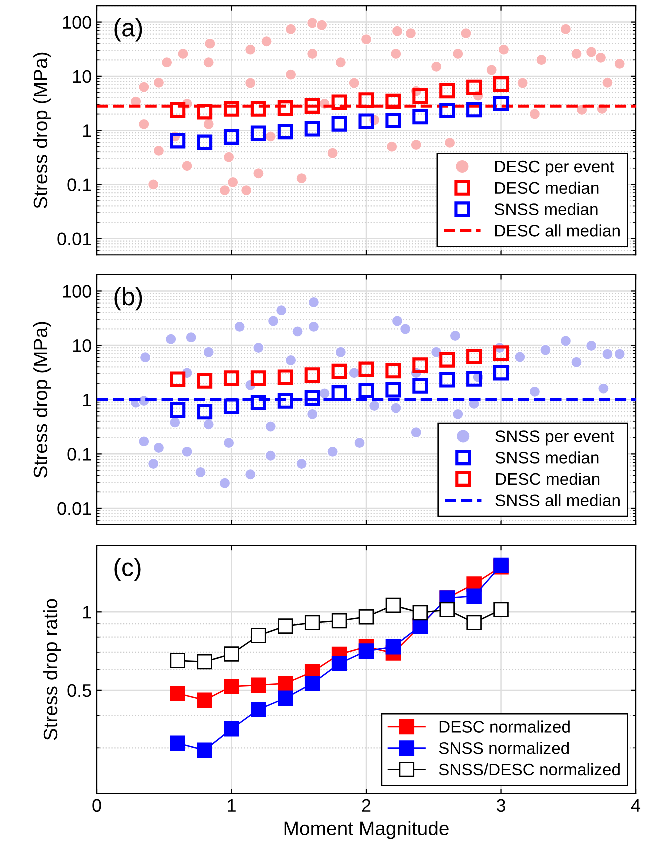  What do you see at coordinates (128, 30) in the screenshot?
I see `annotation: (a)` at bounding box center [128, 30].